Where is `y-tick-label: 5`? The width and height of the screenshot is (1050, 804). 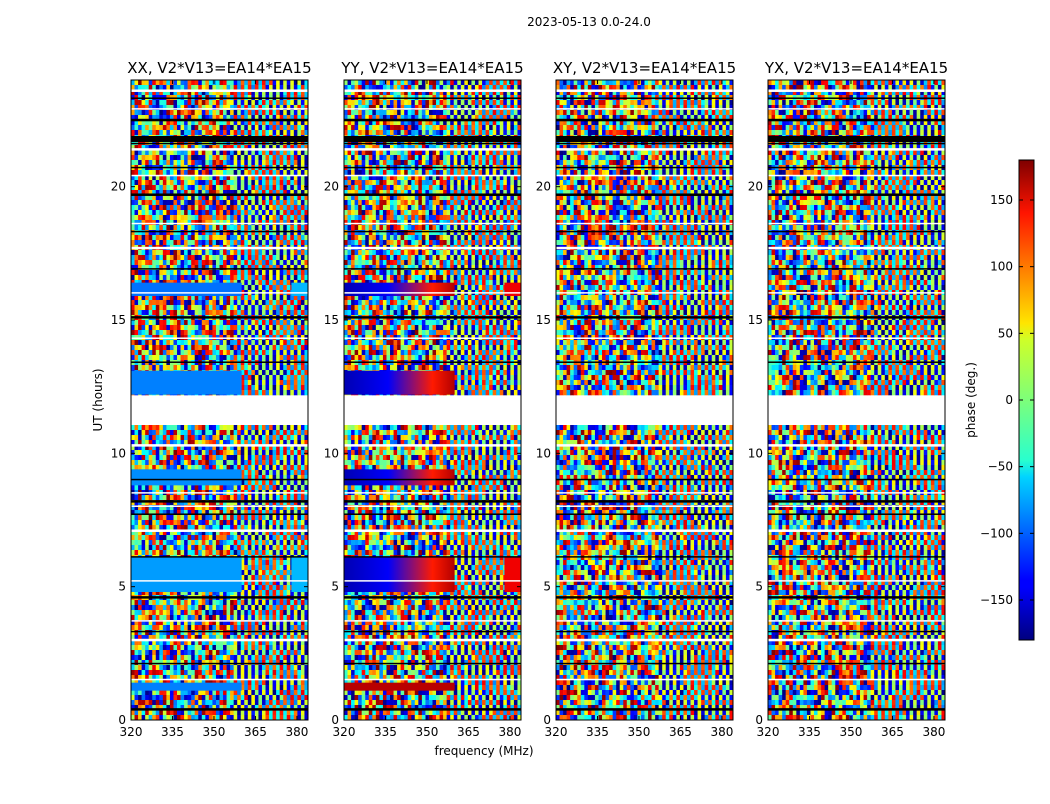
y-tick-label: 5 is located at coordinates (759, 587).